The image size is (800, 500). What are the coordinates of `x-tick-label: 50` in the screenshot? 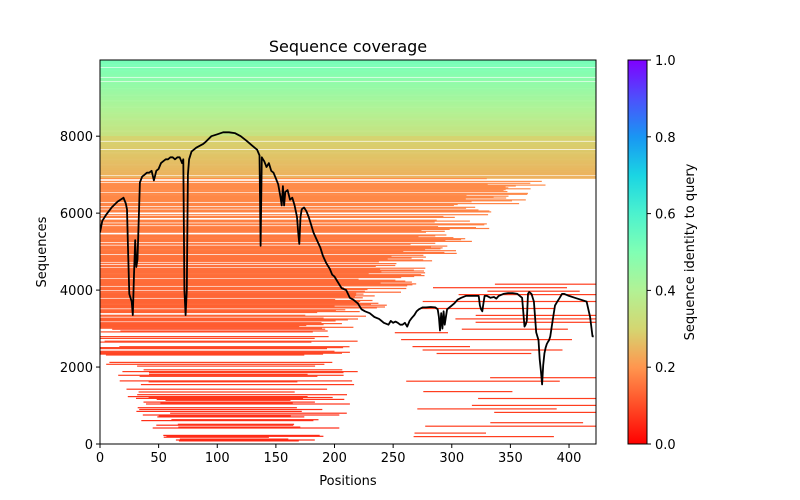 It's located at (158, 458).